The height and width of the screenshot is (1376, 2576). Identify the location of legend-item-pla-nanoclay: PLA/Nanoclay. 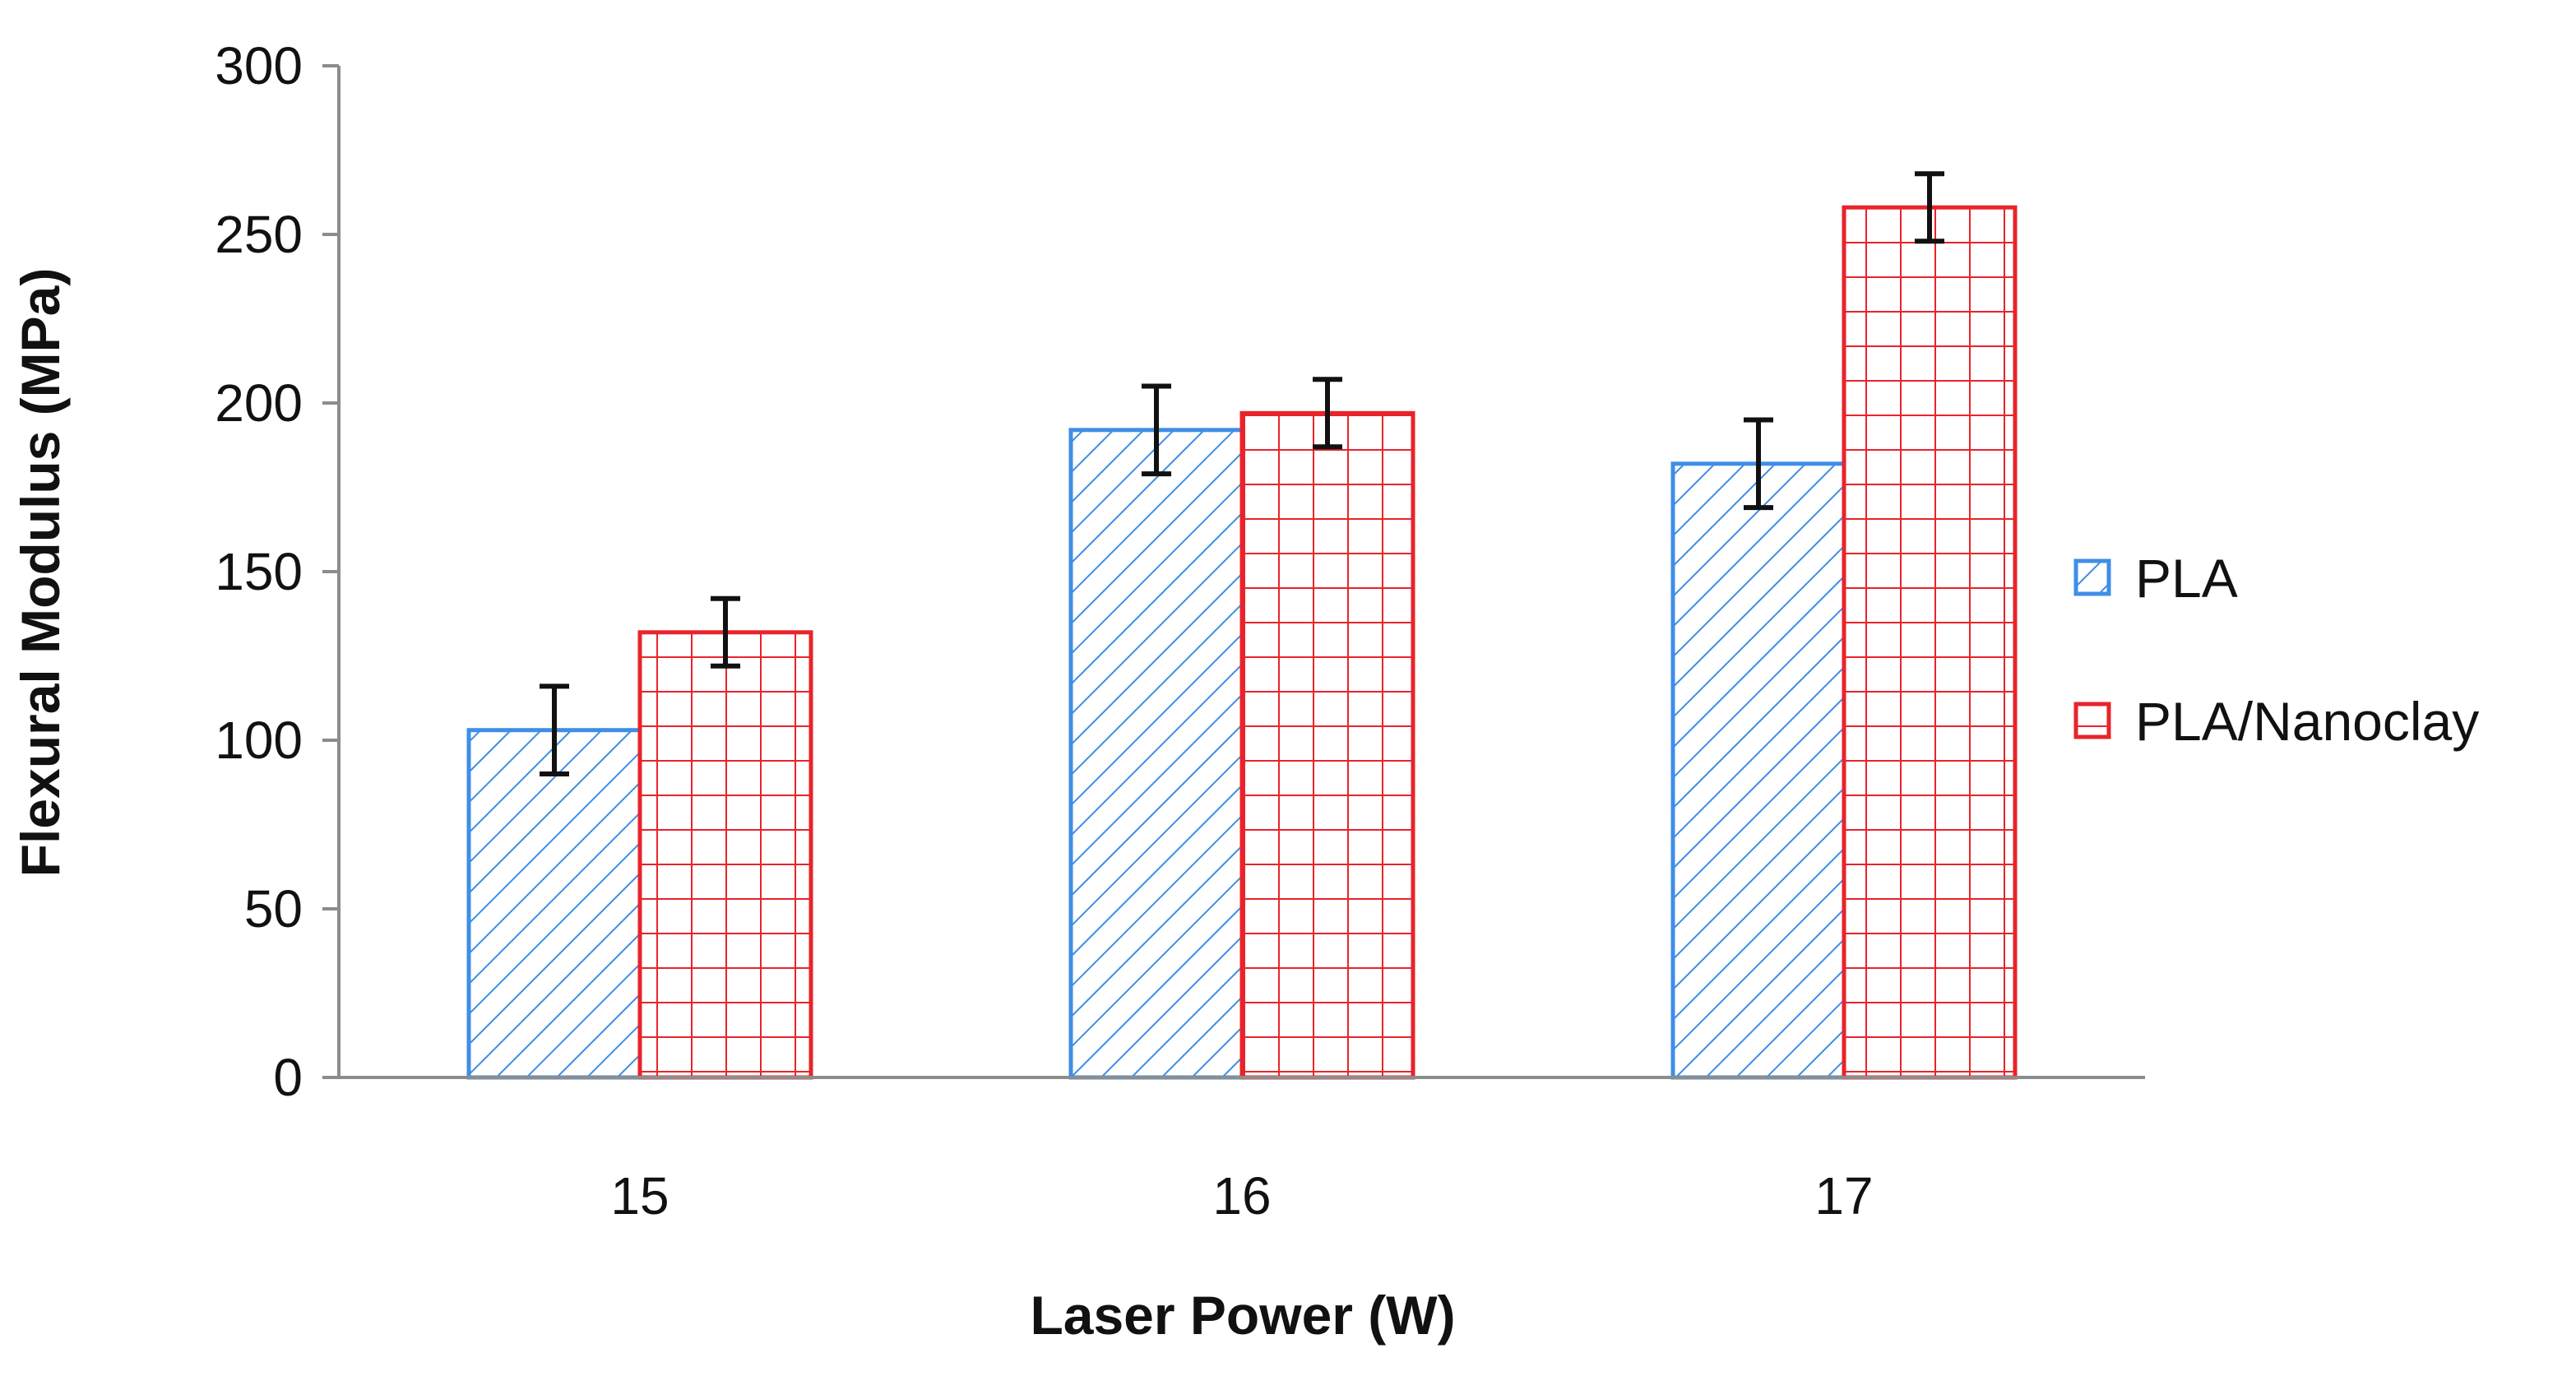
(2276, 721).